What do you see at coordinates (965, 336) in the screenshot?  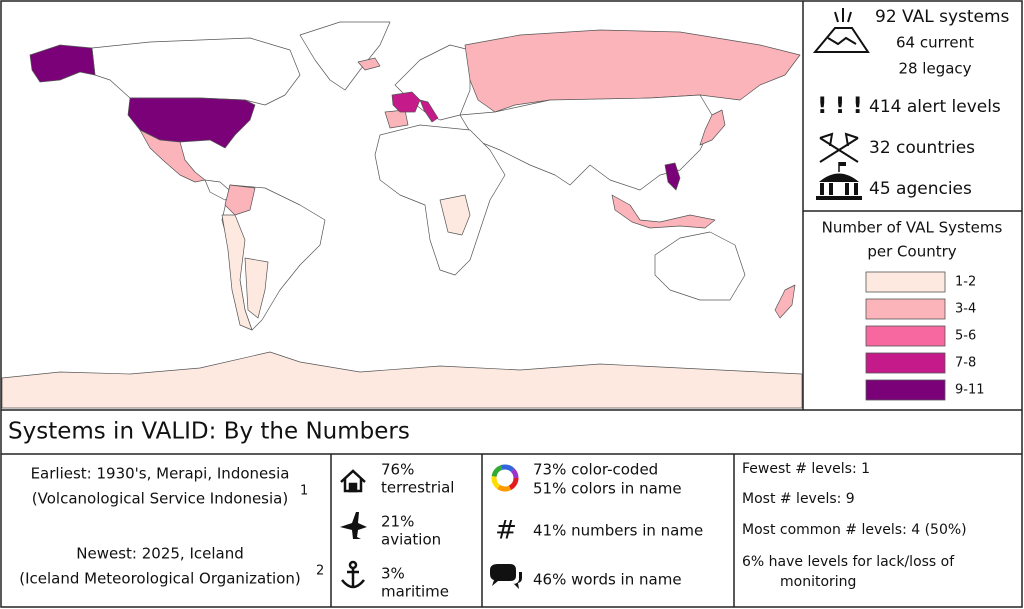 I see `legend-label: 5-6` at bounding box center [965, 336].